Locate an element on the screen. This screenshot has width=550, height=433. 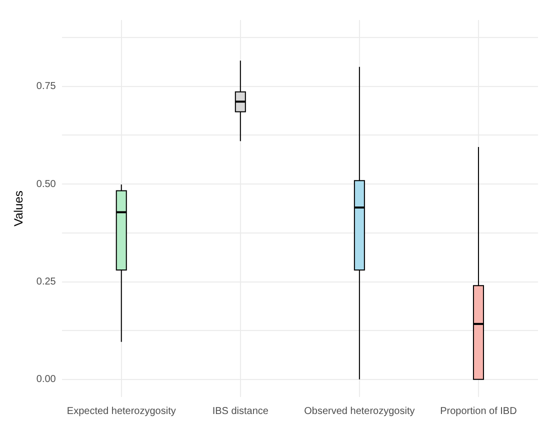
y-axis-title: Values is located at coordinates (19, 208).